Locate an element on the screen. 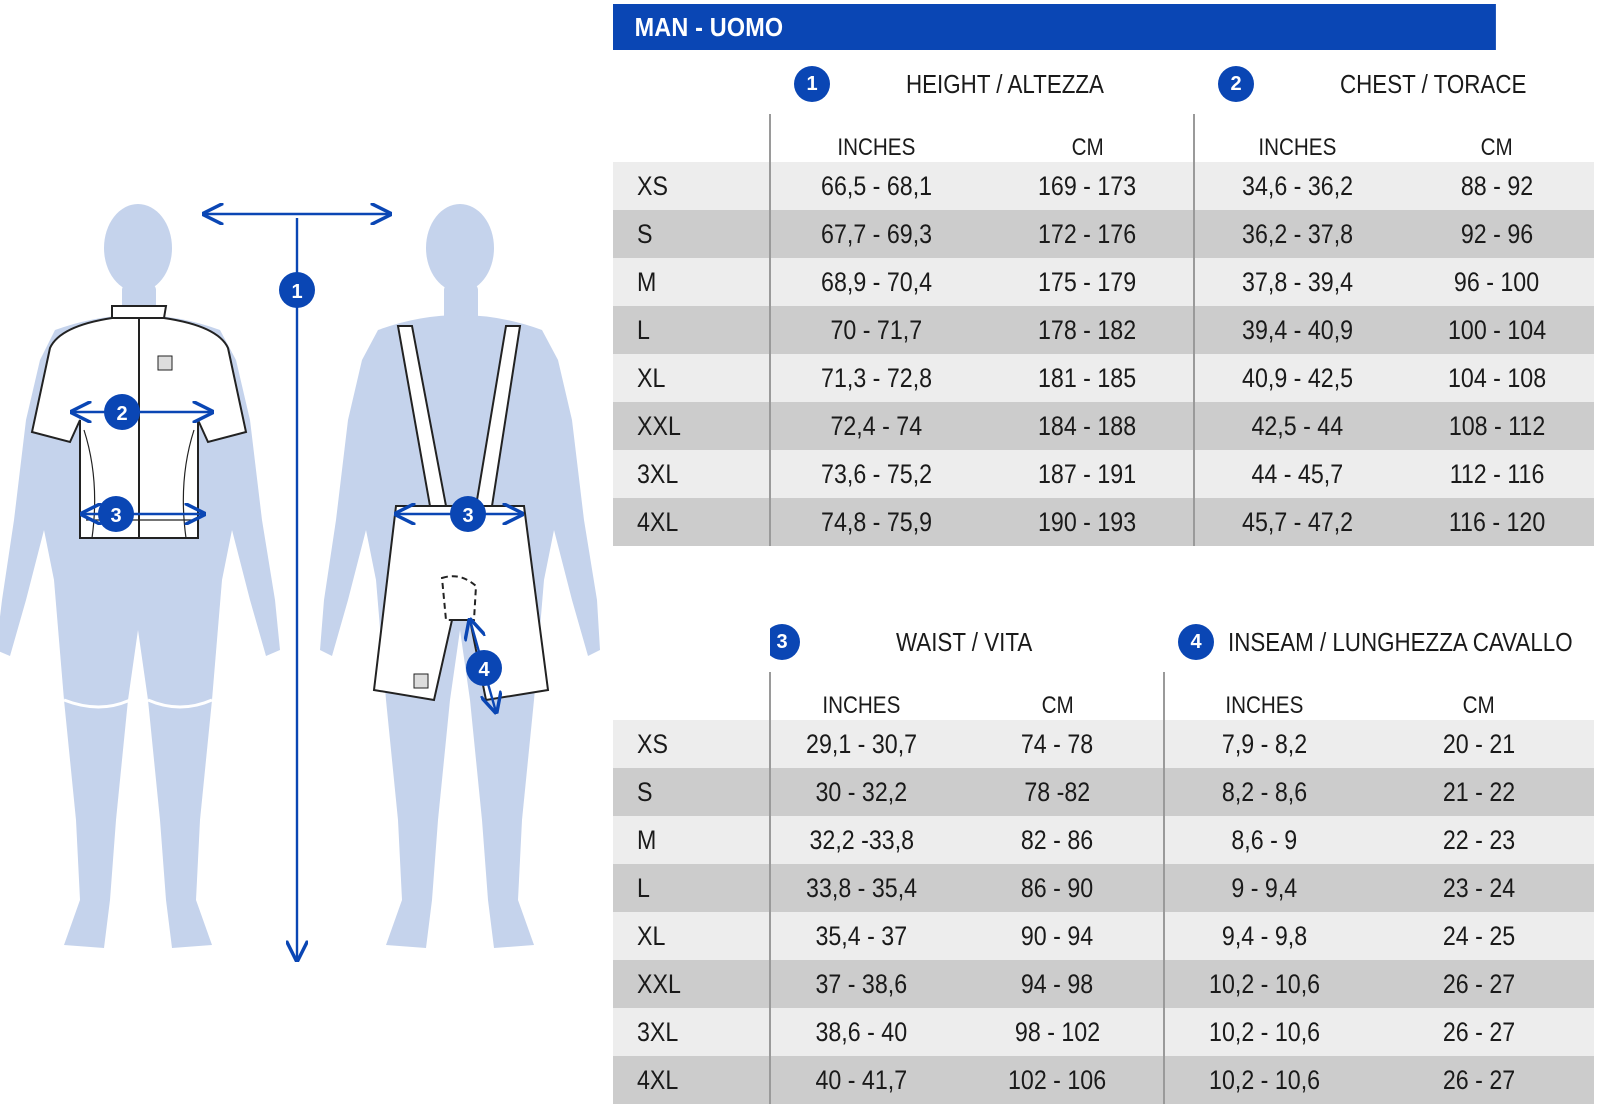 This screenshot has height=1107, width=1600. value-cell: 29,1 - 30,7 is located at coordinates (860, 744).